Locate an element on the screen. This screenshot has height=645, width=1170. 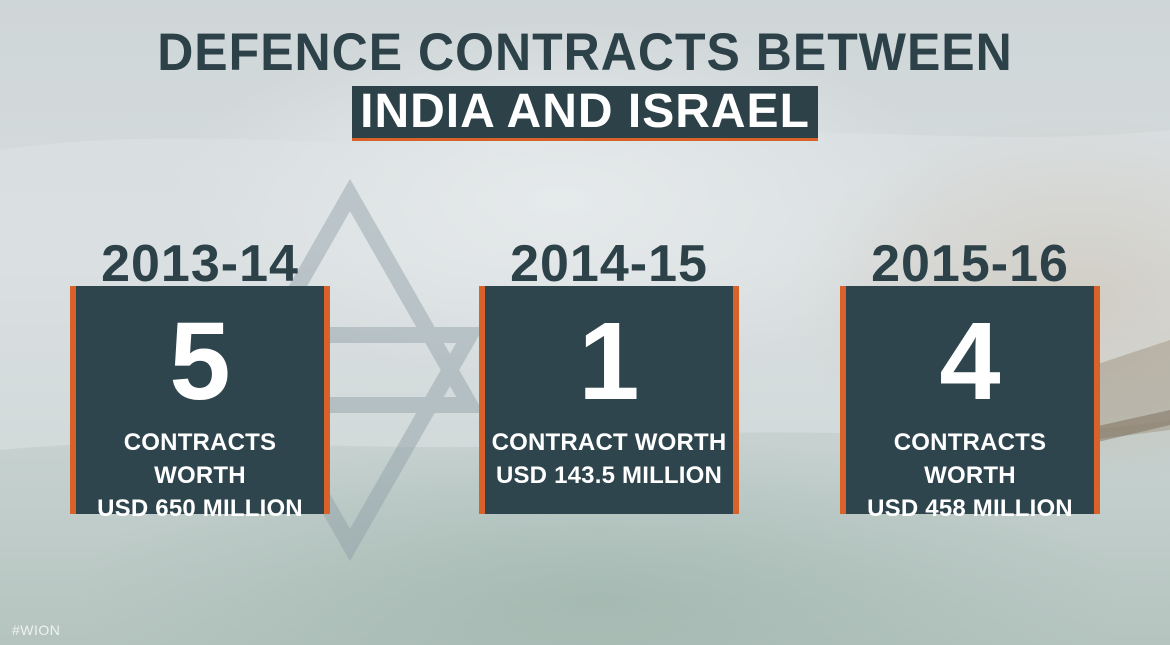
card-desc-line2: USD 458 MILLION is located at coordinates (970, 508).